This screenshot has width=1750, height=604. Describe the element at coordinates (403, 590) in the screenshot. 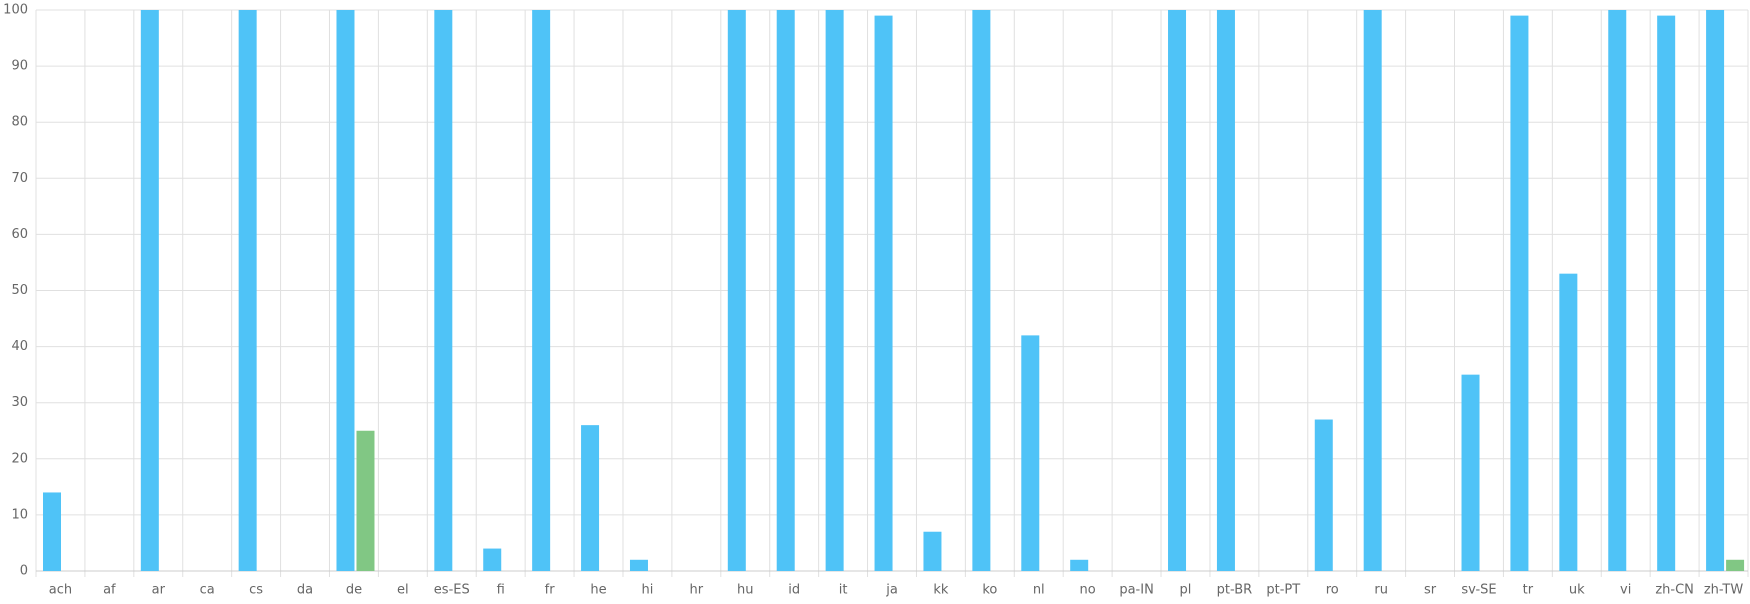

I see `x-tick-label: el` at that location.